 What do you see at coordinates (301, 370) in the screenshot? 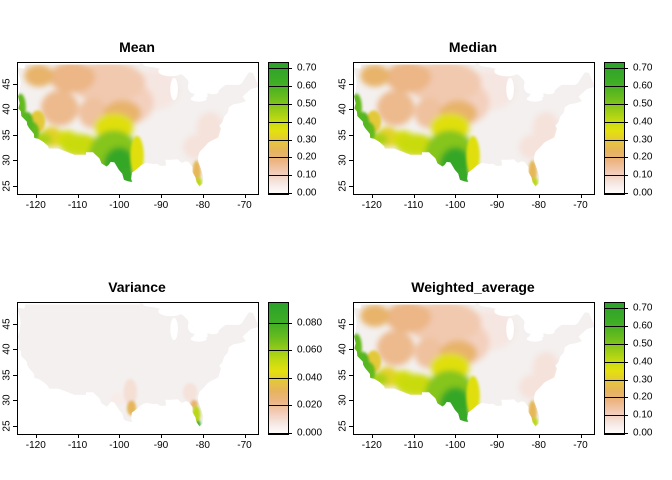
I see `legend-scale: 0.000 0.020 0.040 0.060 0.080` at bounding box center [301, 370].